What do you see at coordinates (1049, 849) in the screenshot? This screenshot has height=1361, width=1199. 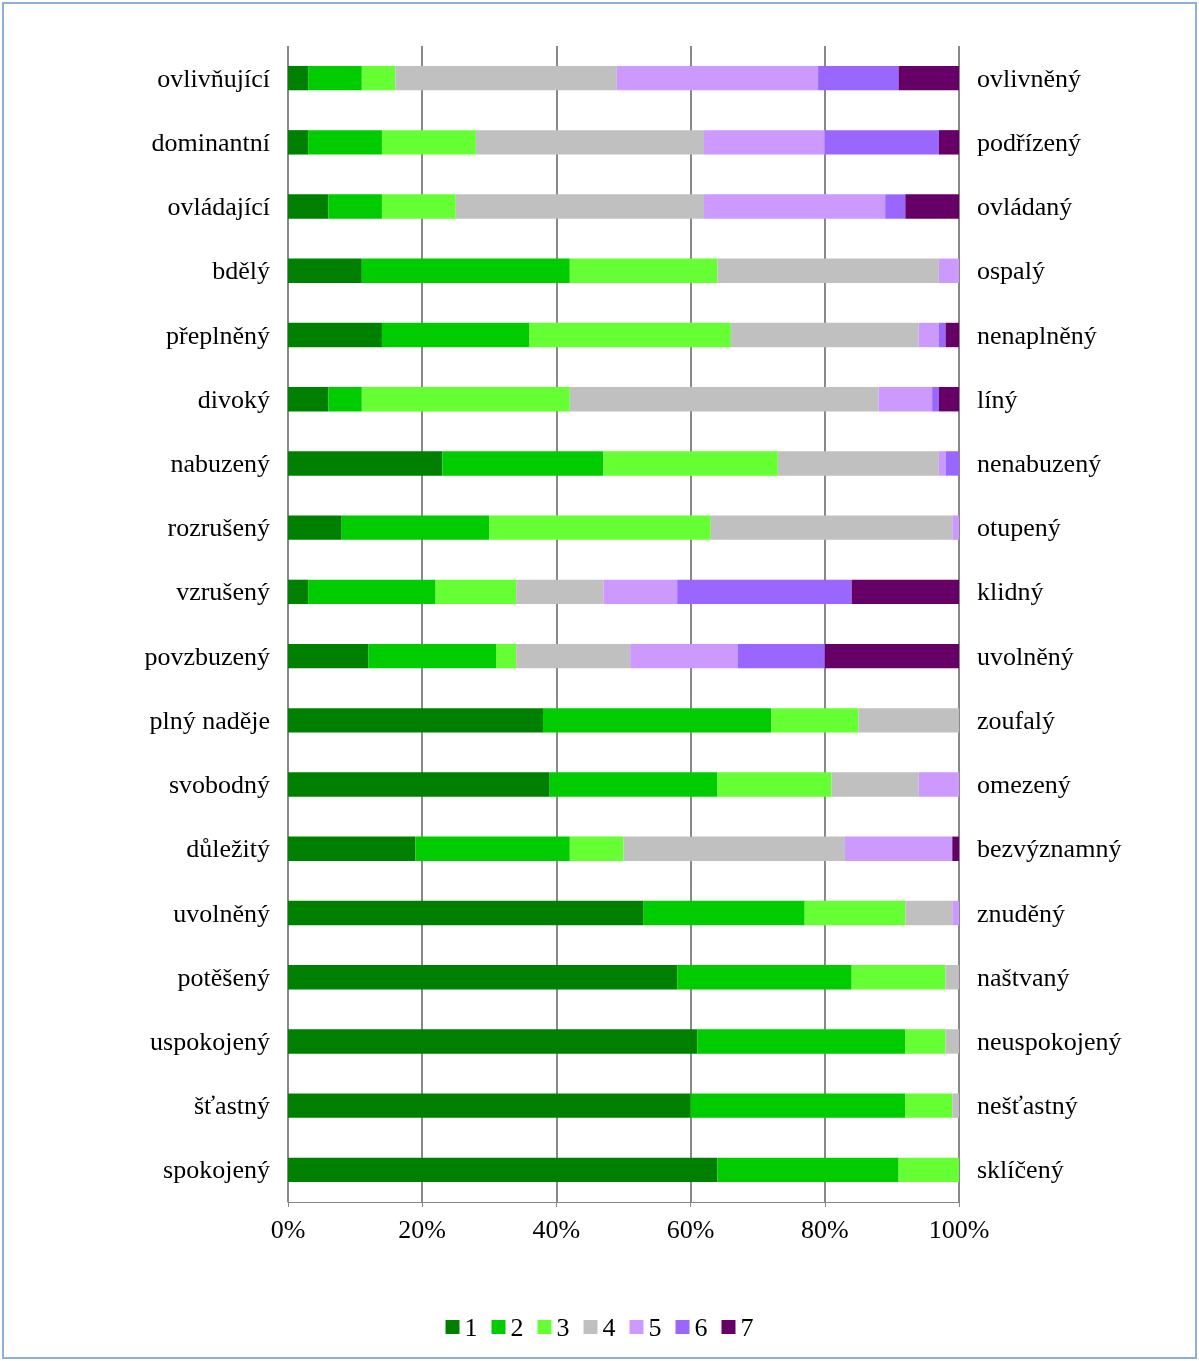 I see `y2-tick-label: bezvýznamný` at bounding box center [1049, 849].